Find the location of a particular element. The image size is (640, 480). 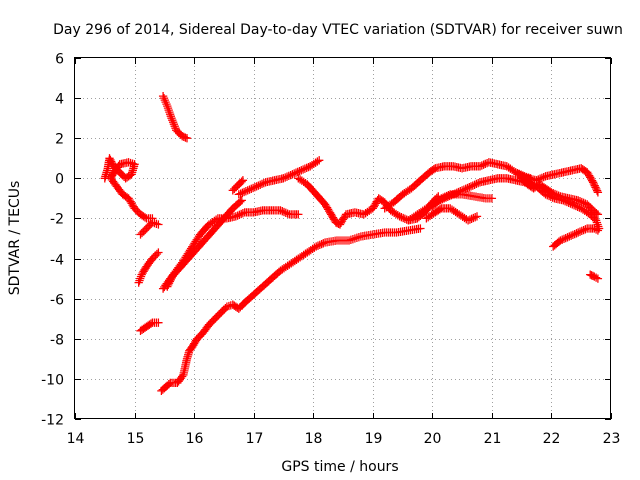

x-axis-label: GPS time / hours is located at coordinates (339, 467).